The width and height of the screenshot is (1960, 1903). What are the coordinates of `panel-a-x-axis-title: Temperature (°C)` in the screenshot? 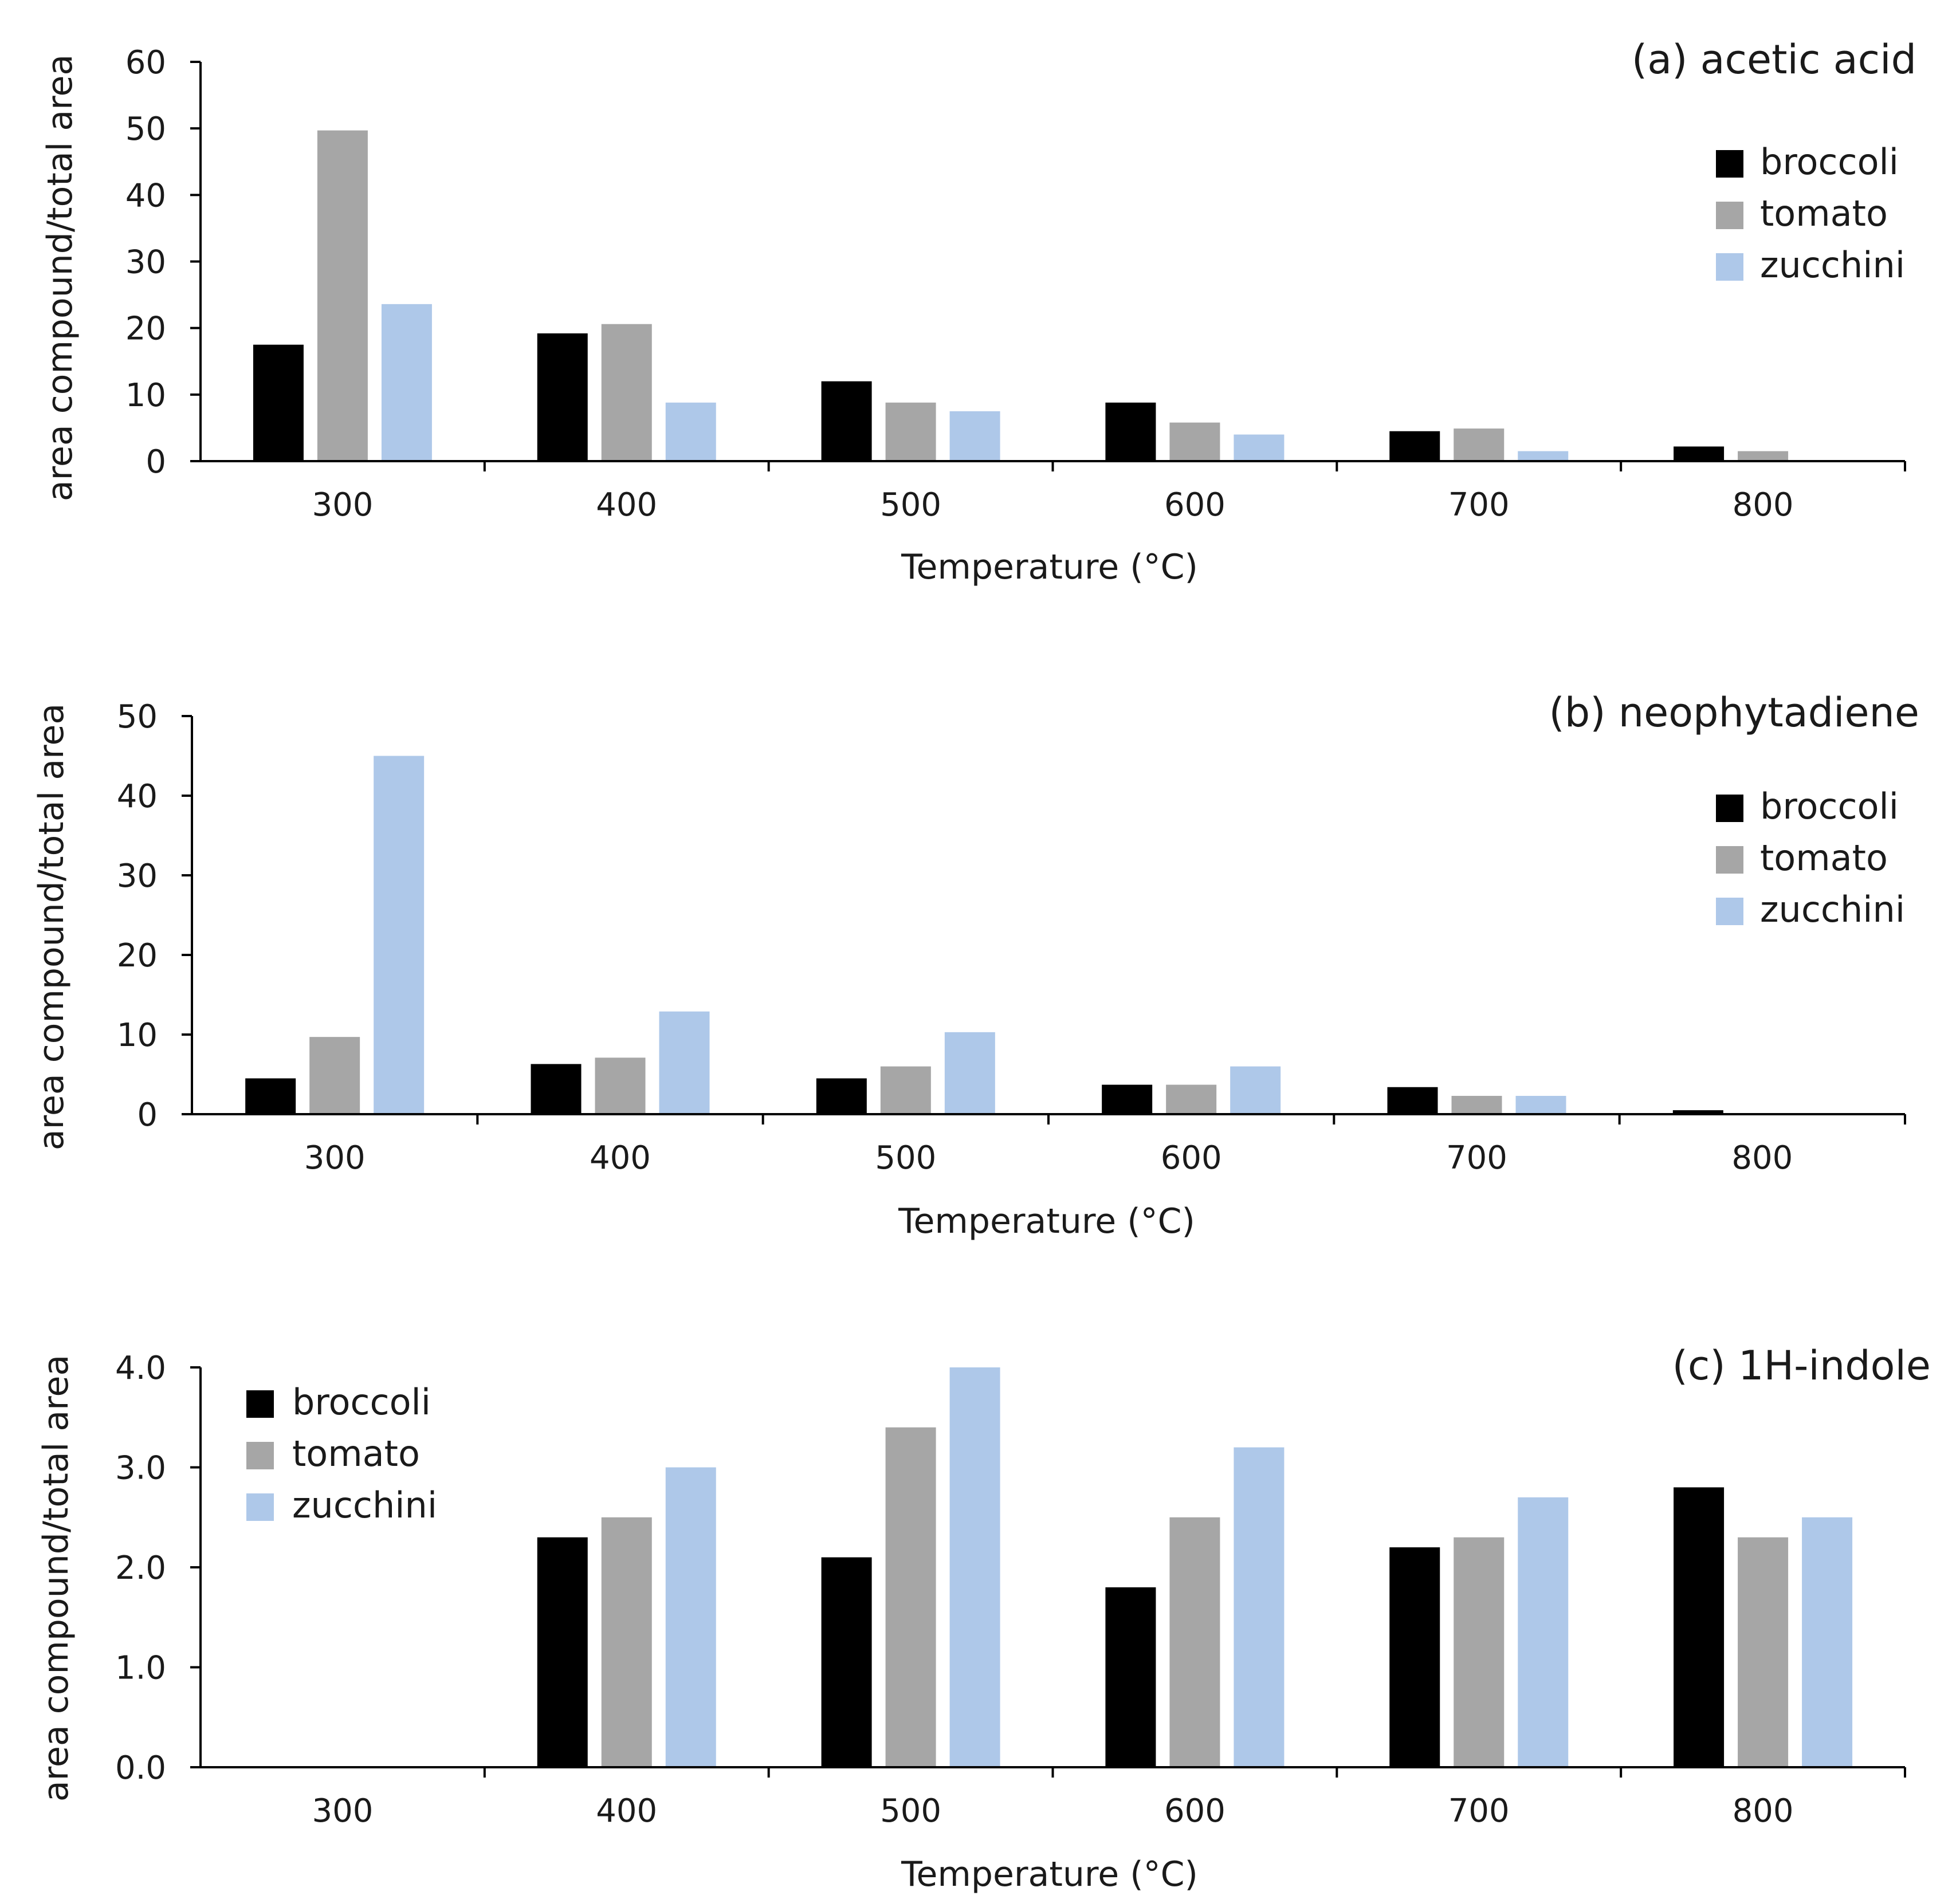 It's located at (1049, 567).